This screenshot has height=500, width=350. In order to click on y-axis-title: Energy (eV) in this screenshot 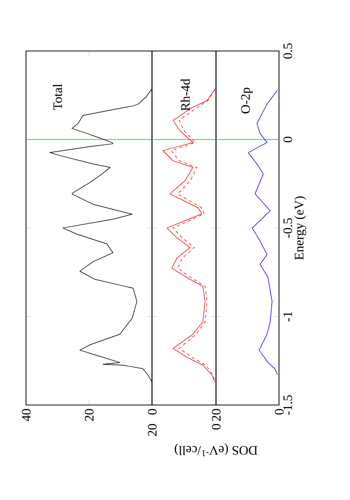, I will do `click(300, 228)`.